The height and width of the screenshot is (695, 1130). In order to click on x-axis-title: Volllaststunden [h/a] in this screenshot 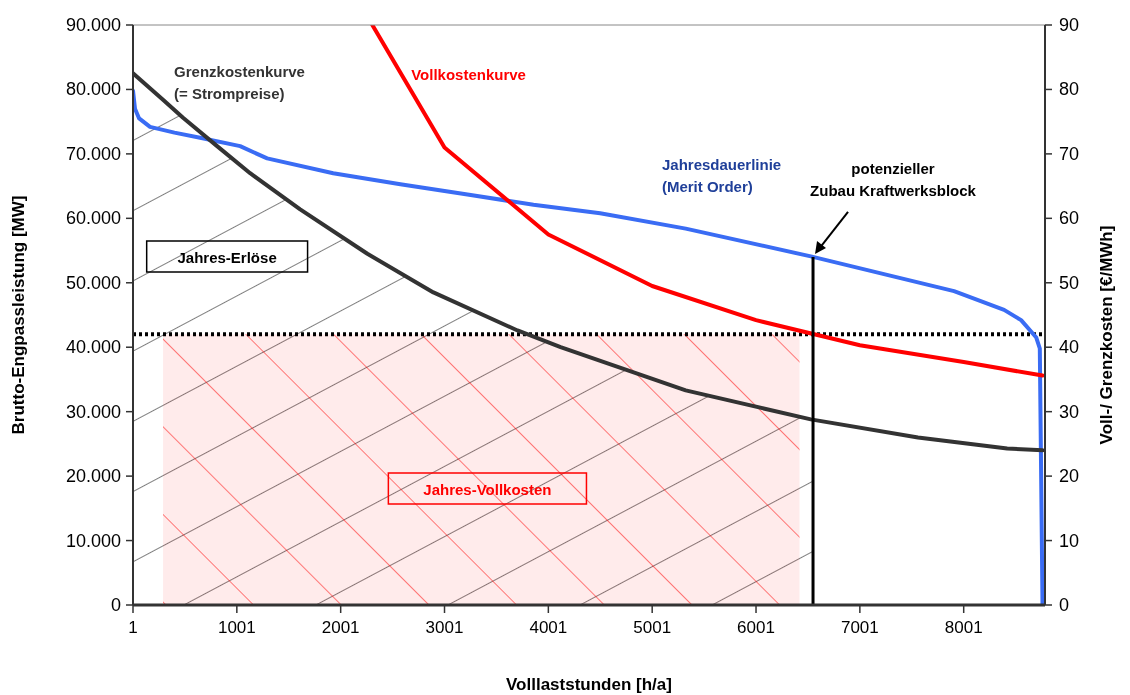, I will do `click(589, 684)`.